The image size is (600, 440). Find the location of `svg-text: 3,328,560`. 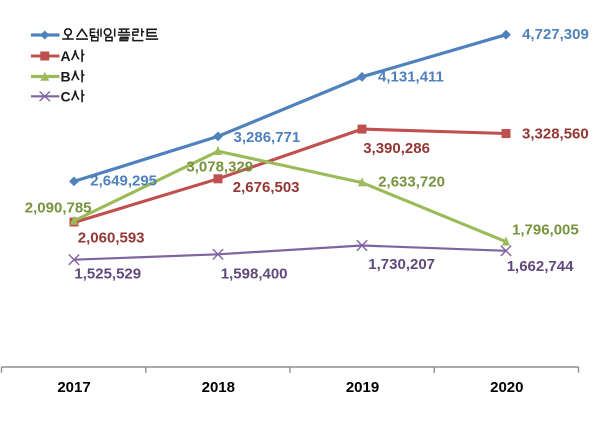

svg-text: 3,328,560 is located at coordinates (555, 134).